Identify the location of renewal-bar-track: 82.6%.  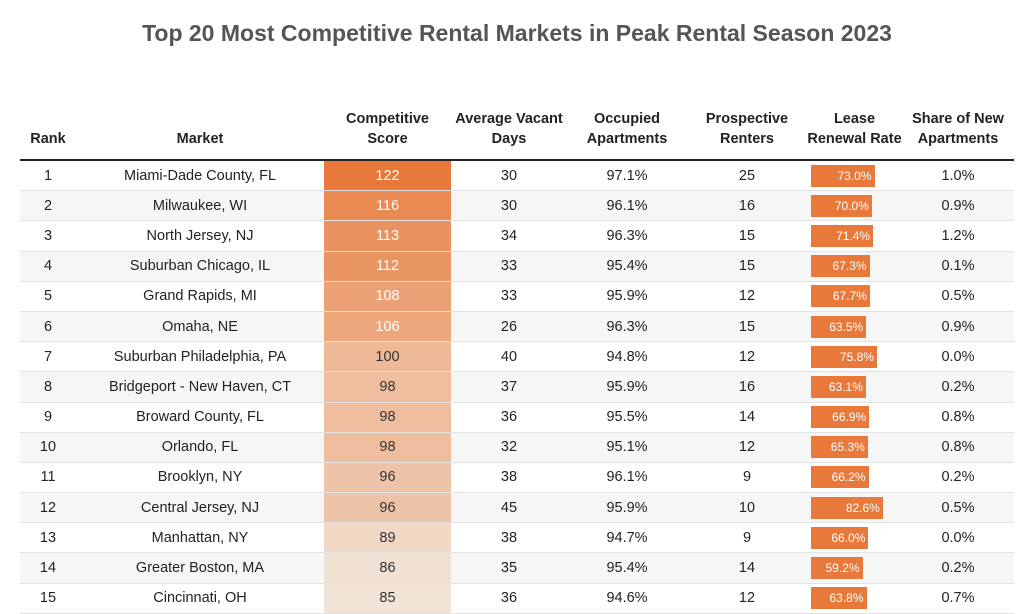
(854, 507).